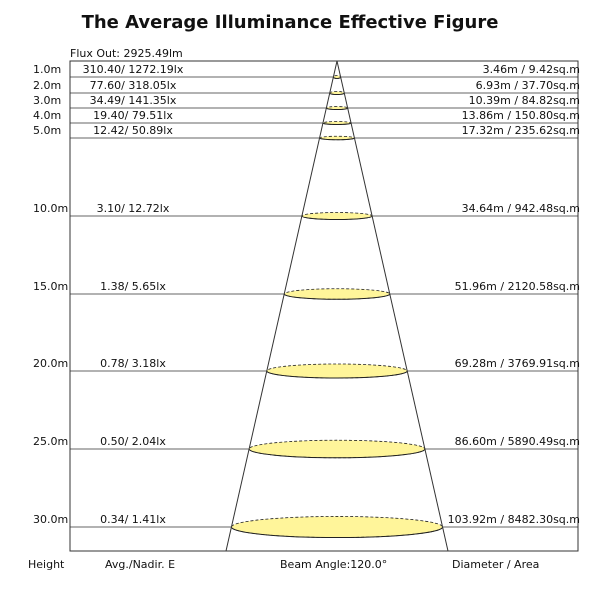  Describe the element at coordinates (517, 441) in the screenshot. I see `diameter-area-label: 86.60m / 5890.49sq.m` at that location.